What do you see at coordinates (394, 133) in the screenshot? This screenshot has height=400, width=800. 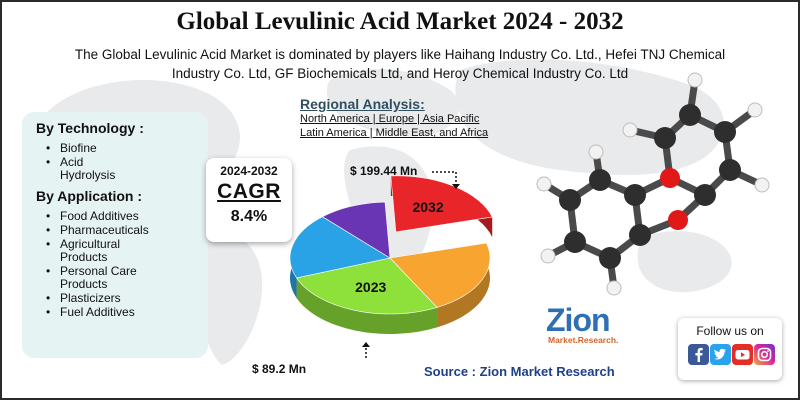 I see `regional-line-2: Latin America | Middle East, and Africa` at bounding box center [394, 133].